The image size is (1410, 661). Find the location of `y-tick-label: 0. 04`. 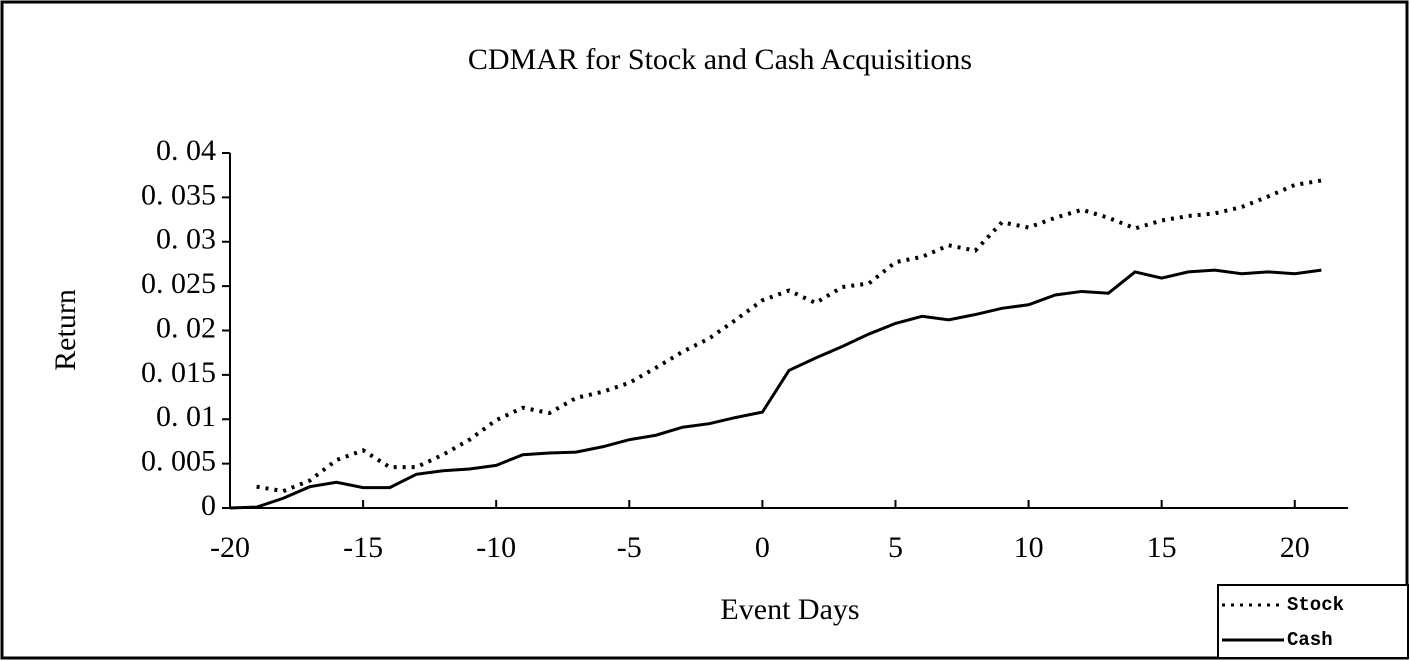

y-tick-label: 0. 04 is located at coordinates (186, 150).